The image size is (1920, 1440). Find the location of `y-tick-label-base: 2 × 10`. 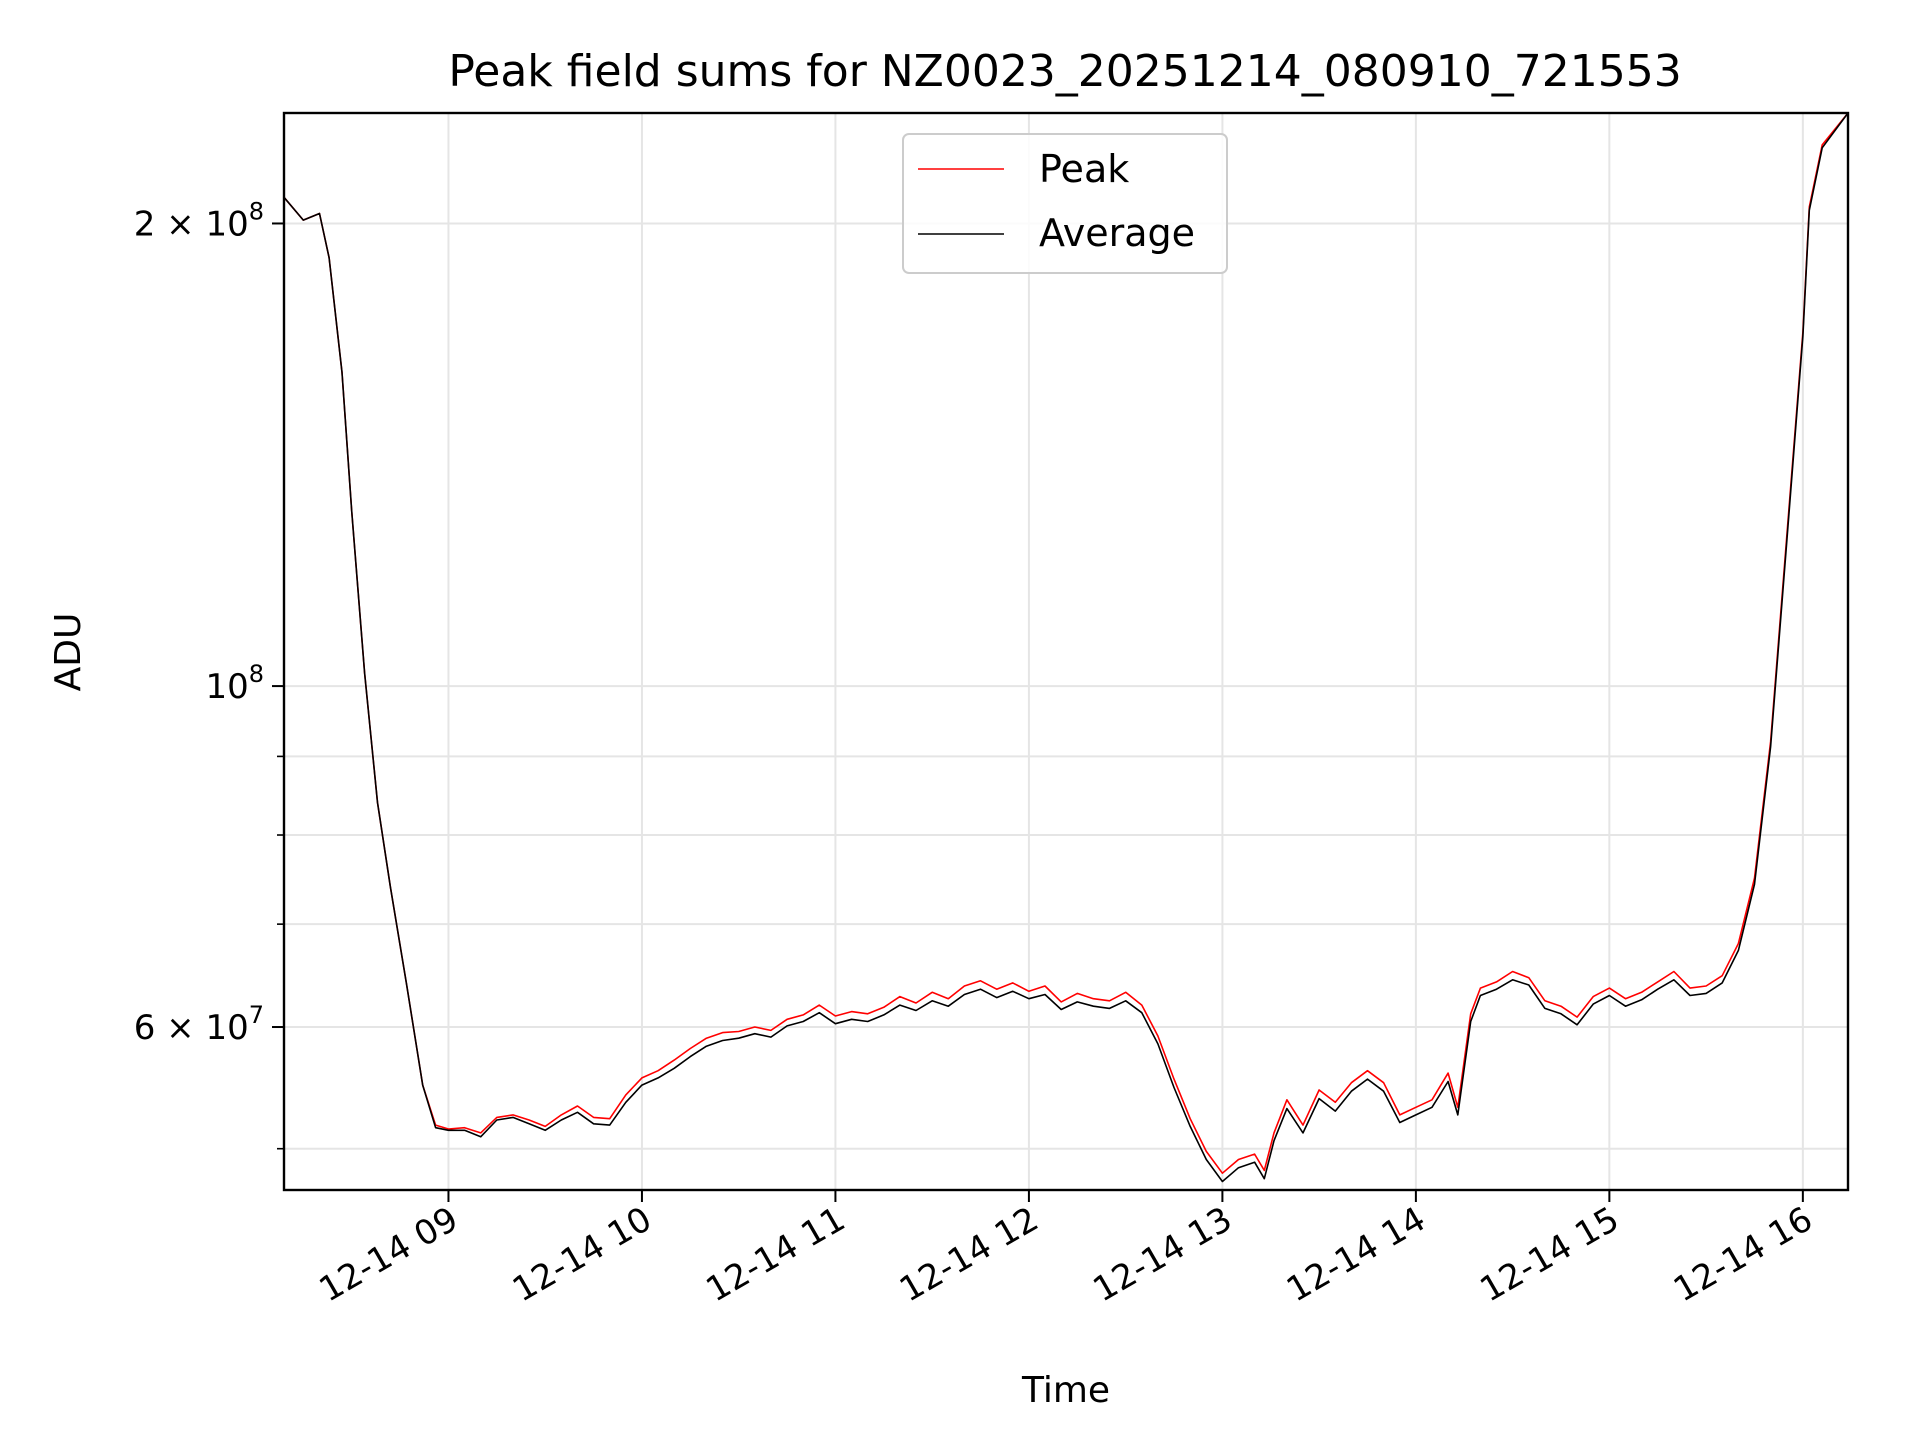

y-tick-label-base: 2 × 10 is located at coordinates (191, 224).